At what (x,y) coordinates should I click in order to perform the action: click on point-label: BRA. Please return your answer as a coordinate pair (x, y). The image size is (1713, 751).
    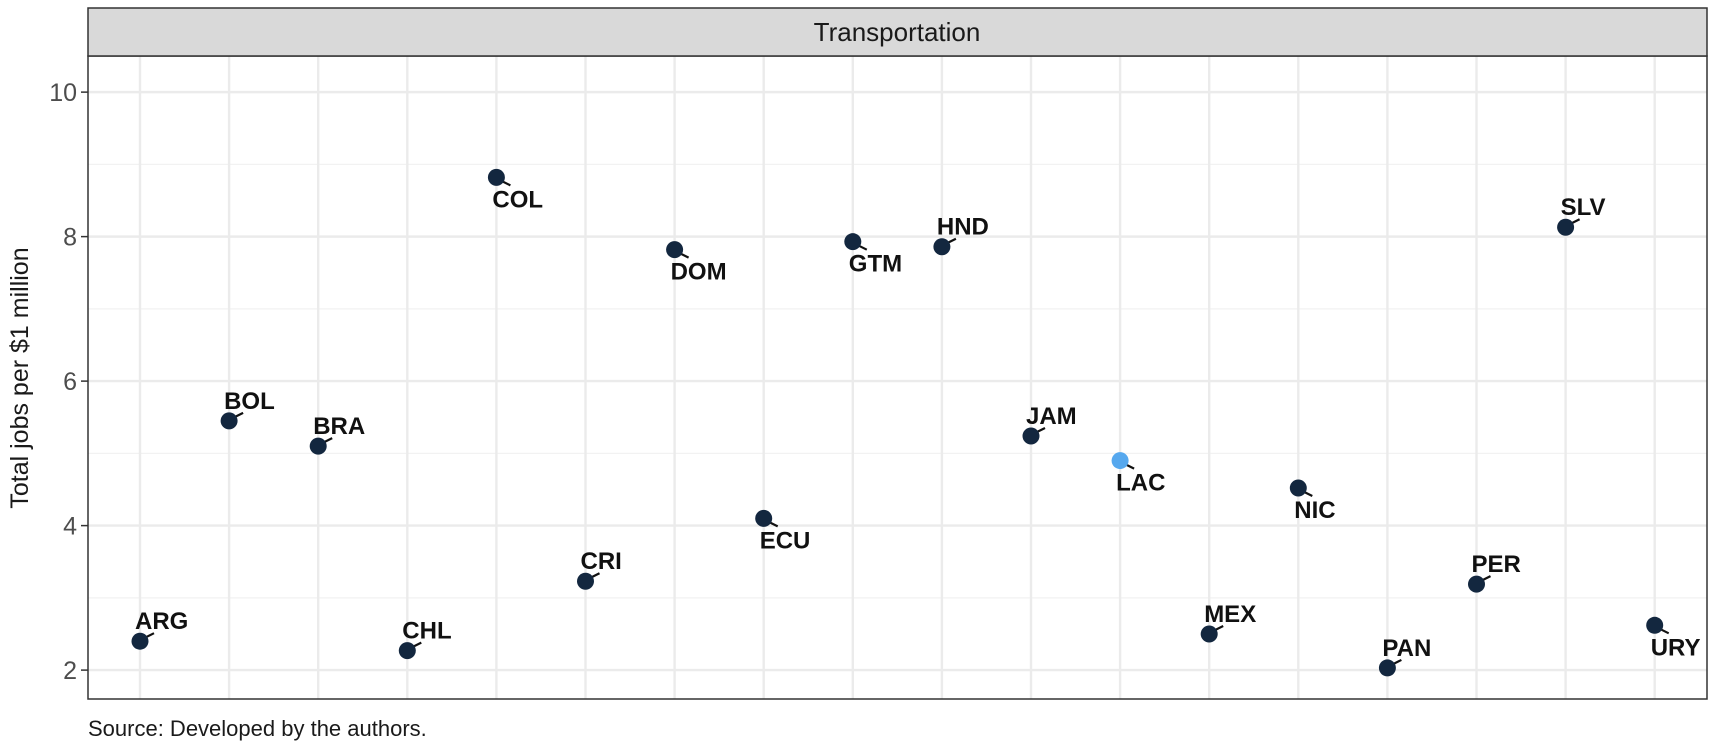
    Looking at the image, I should click on (339, 426).